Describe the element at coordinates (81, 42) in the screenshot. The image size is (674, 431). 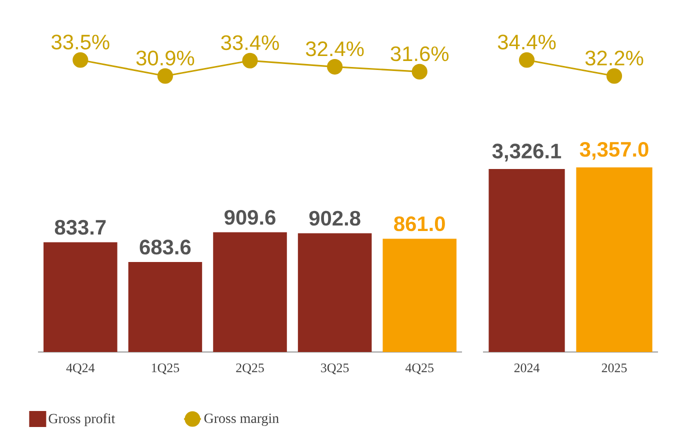
I see `data-label: 33.5%` at that location.